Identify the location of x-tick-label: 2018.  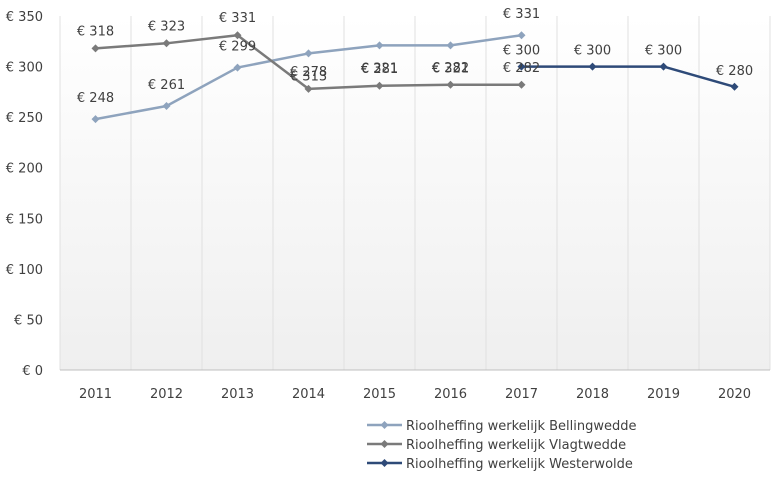
(592, 394).